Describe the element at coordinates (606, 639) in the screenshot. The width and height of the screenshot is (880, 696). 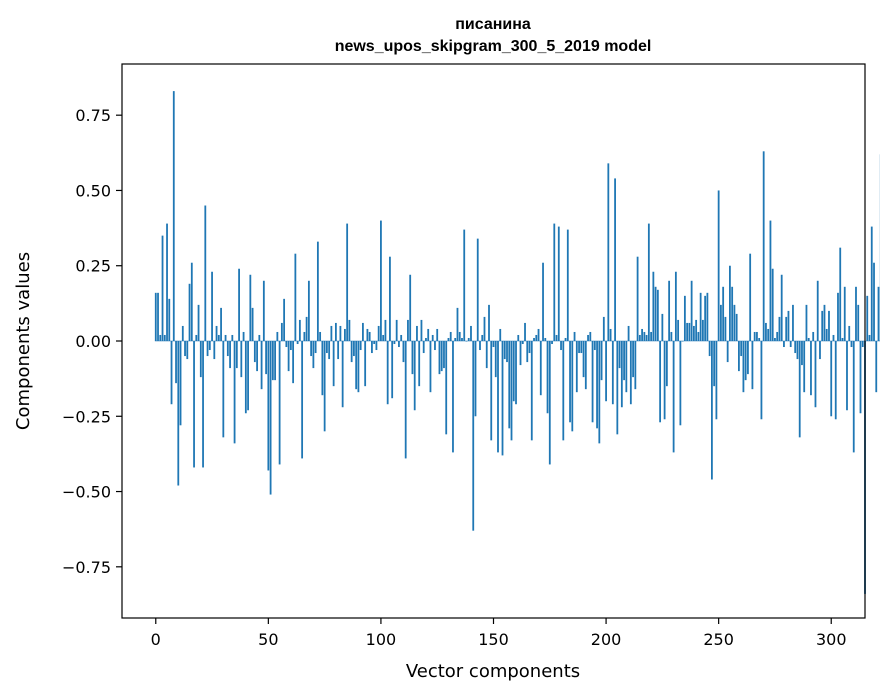
I see `x-tick-label: 200` at that location.